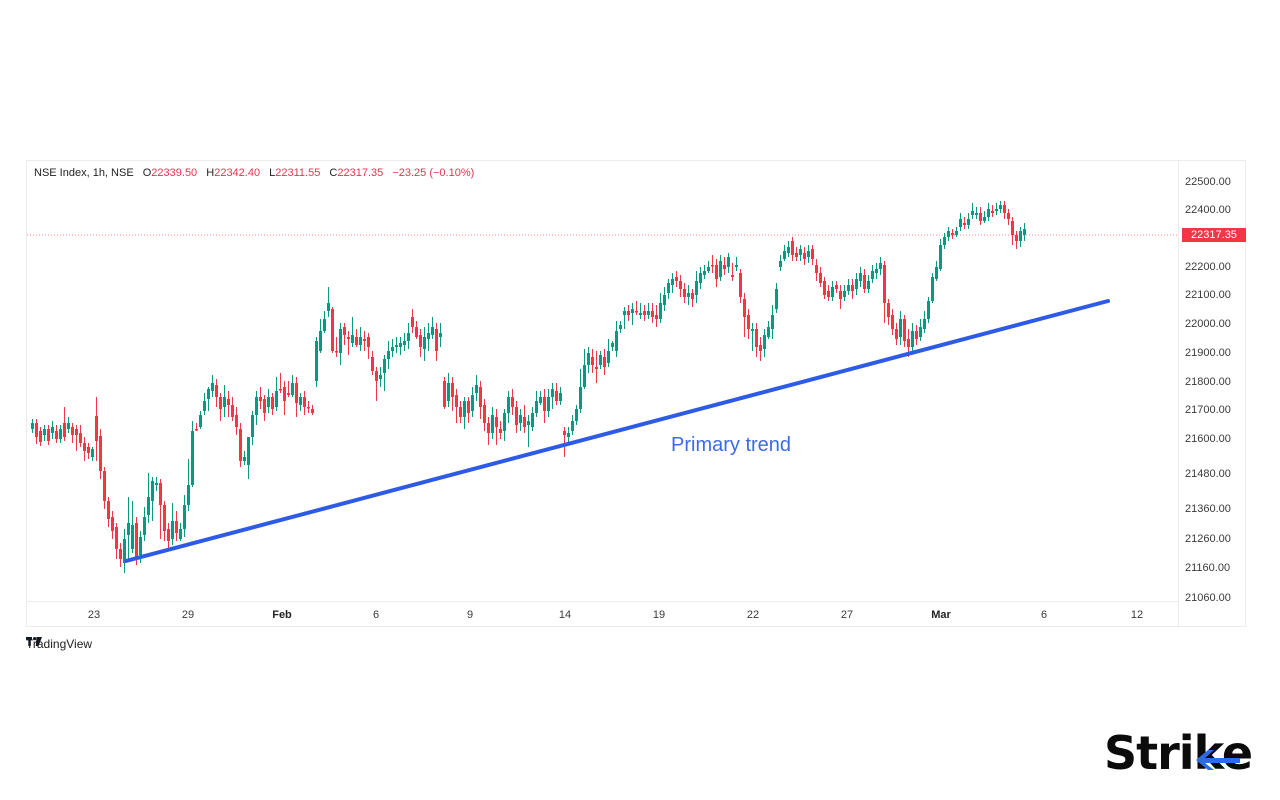 The width and height of the screenshot is (1280, 800). Describe the element at coordinates (1208, 267) in the screenshot. I see `price-tick-label: 22200.00` at that location.